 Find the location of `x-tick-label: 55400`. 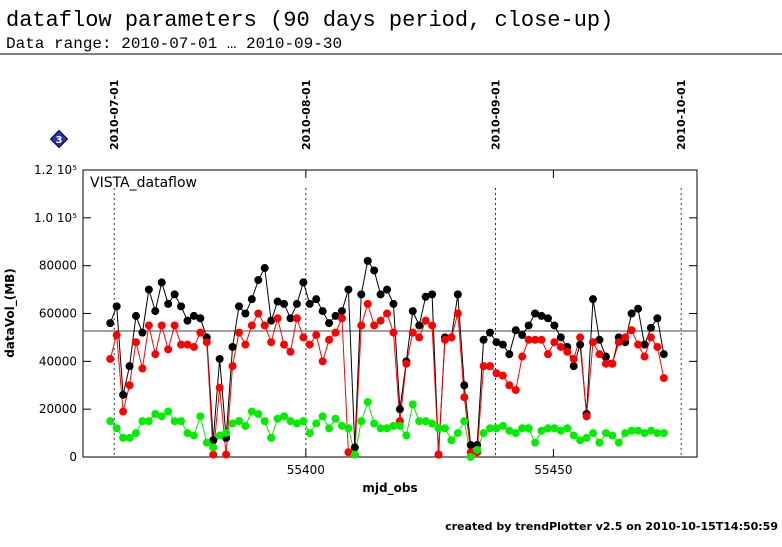

x-tick-label: 55400 is located at coordinates (306, 470).